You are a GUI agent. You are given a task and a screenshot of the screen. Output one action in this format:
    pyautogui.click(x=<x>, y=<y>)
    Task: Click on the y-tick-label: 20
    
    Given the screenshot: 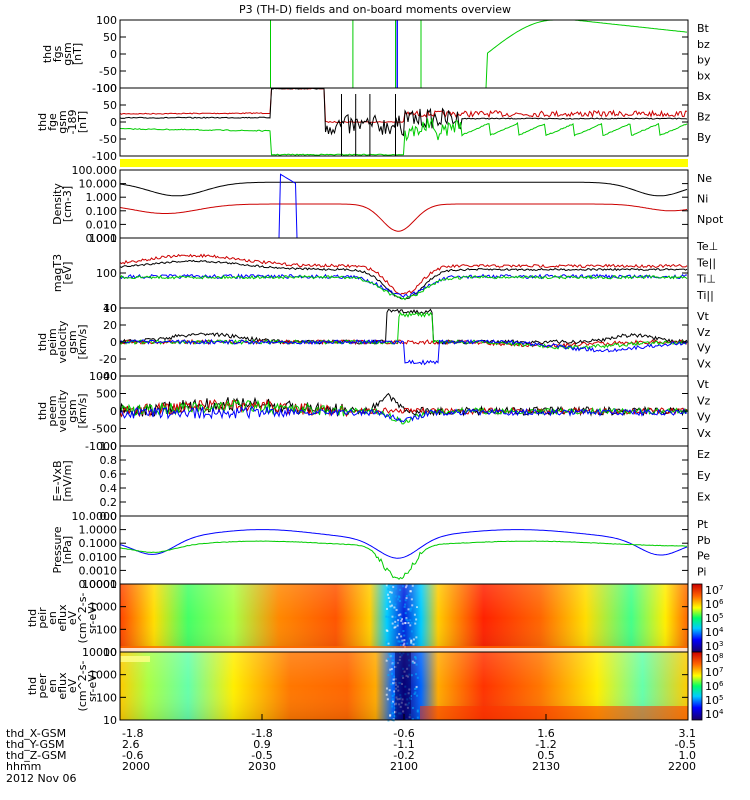 What is the action you would take?
    pyautogui.click(x=110, y=325)
    